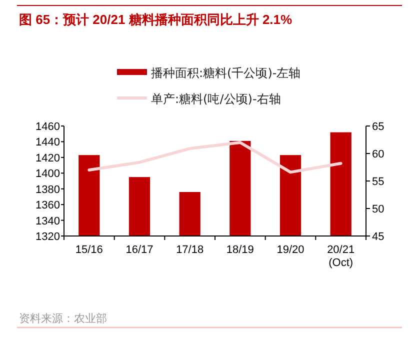 Image resolution: width=410 pixels, height=349 pixels. What do you see at coordinates (48, 190) in the screenshot?
I see `y-tick-label: 1380` at bounding box center [48, 190].